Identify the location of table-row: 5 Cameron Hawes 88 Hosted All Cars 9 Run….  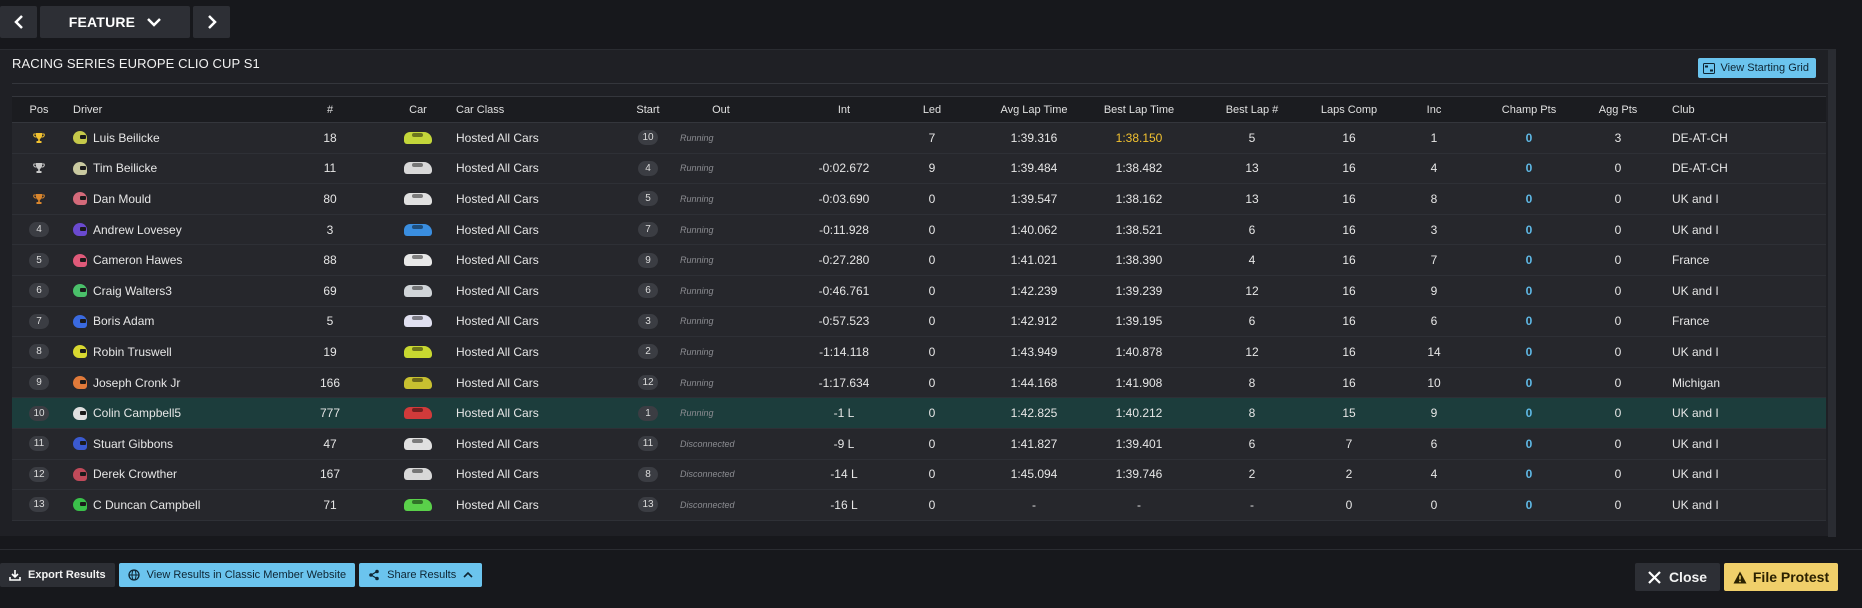
(919, 260).